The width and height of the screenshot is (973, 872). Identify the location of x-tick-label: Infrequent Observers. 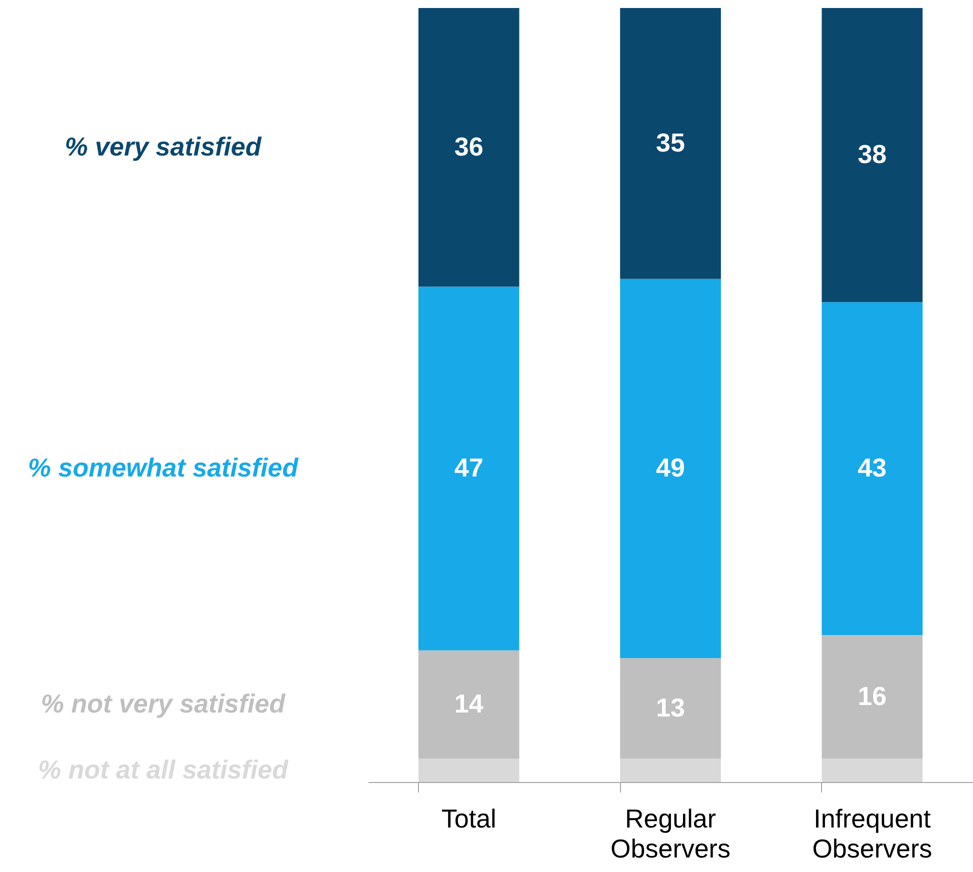
(872, 834).